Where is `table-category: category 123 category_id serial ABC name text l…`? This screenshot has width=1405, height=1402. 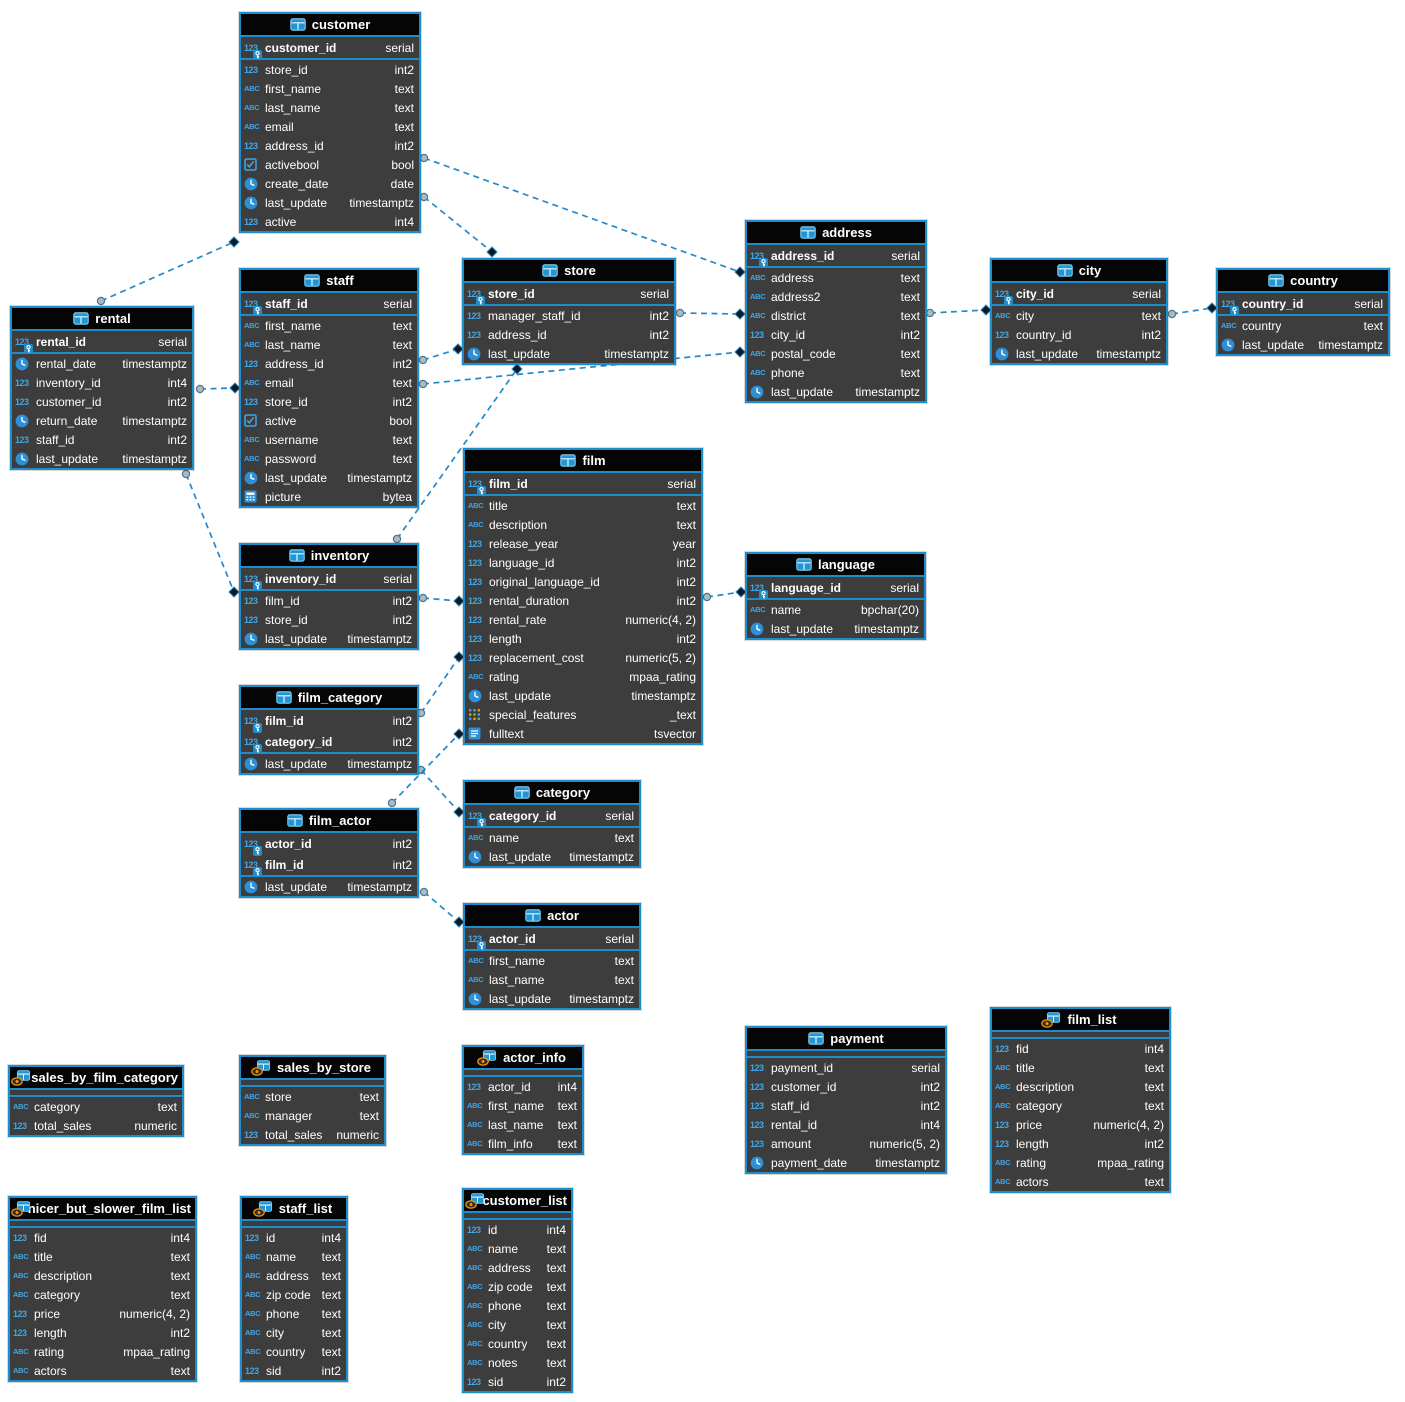 table-category: category 123 category_id serial ABC name text l… is located at coordinates (552, 824).